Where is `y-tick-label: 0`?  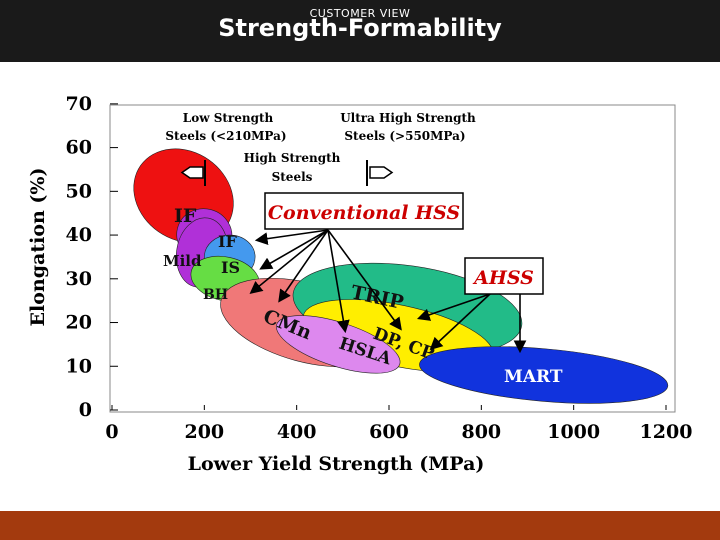
y-tick-label: 0 is located at coordinates (85, 410).